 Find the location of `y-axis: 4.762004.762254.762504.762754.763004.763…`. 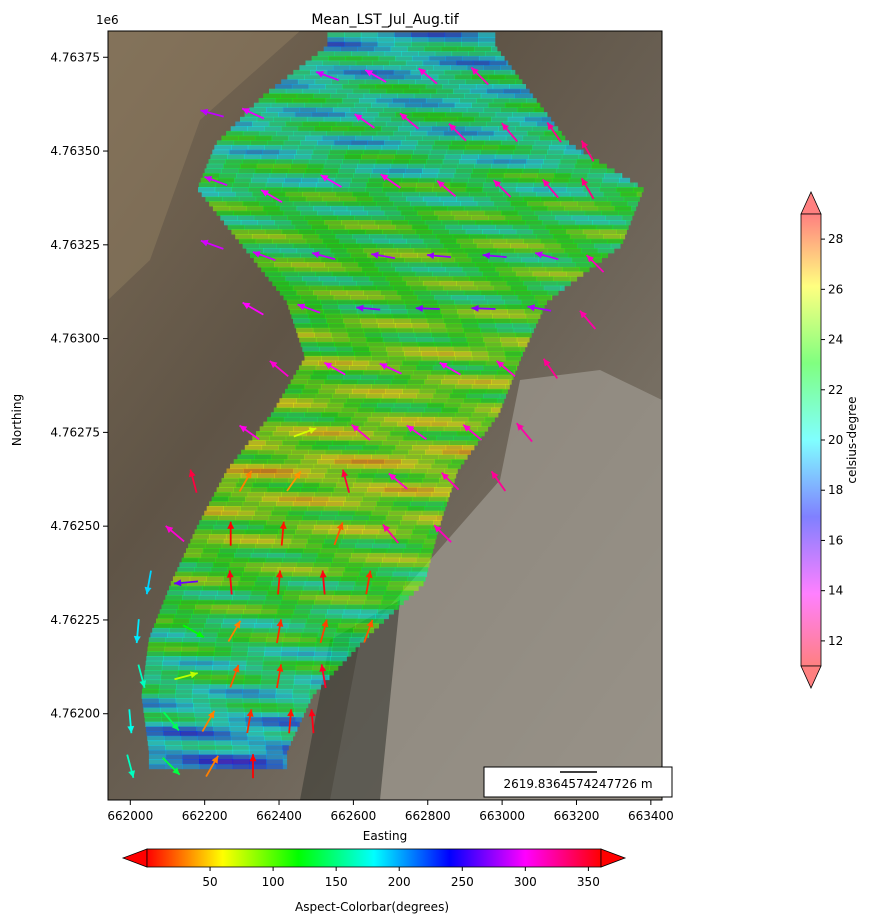

y-axis: 4.762004.762254.762504.762754.763004.763… is located at coordinates (79, 385).